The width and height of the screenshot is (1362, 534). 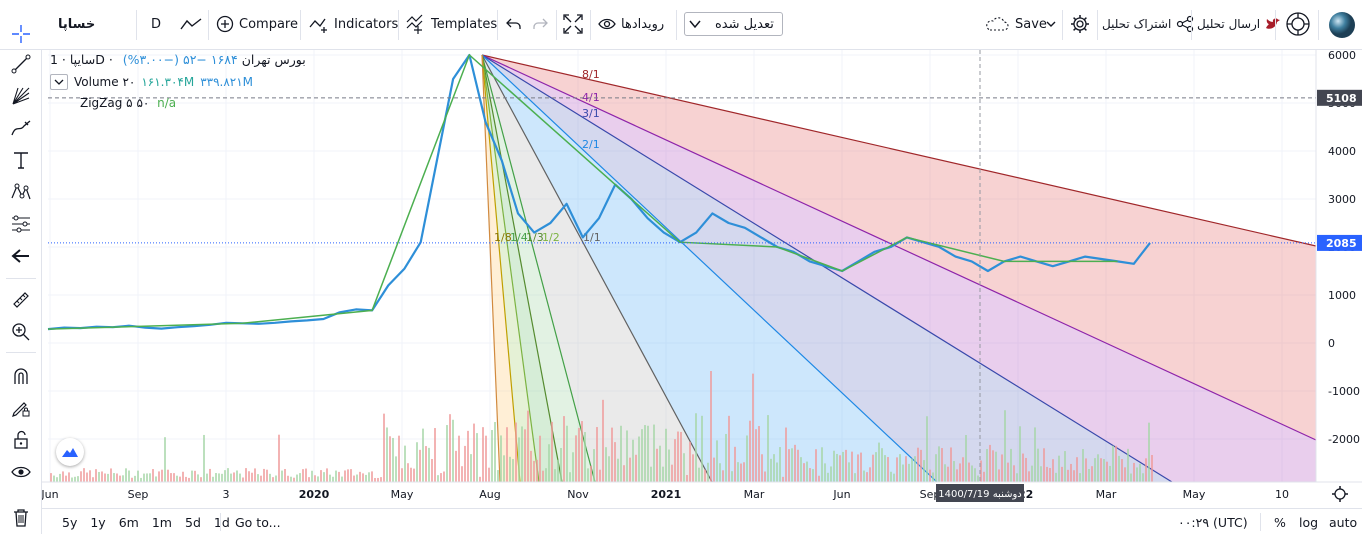 I want to click on gann-fan-line, so click(x=538, y=268).